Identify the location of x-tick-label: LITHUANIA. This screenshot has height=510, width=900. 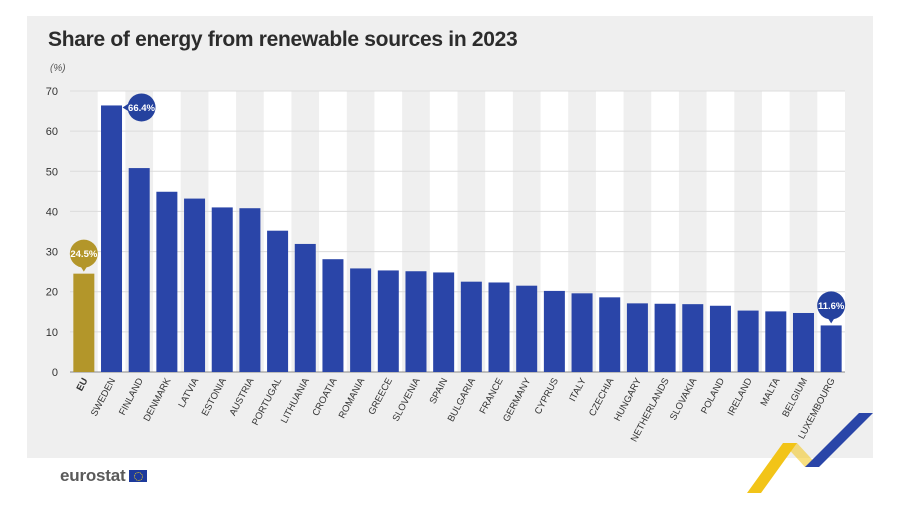
(295, 401).